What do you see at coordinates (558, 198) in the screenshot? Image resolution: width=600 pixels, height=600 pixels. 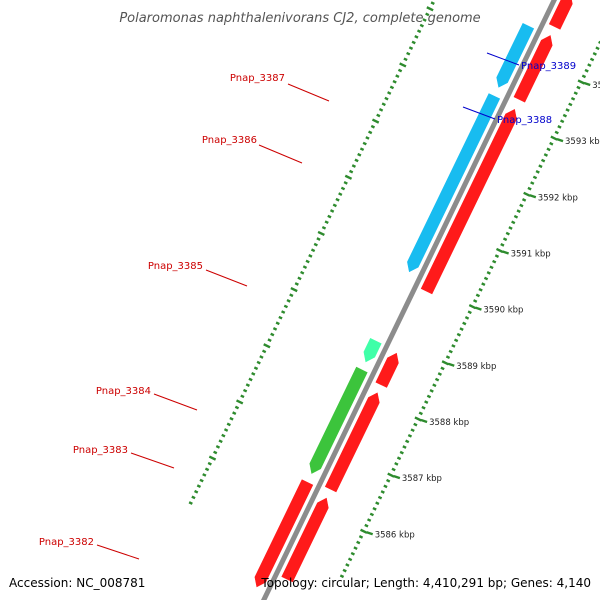 I see `position-label: 3592 kbp` at bounding box center [558, 198].